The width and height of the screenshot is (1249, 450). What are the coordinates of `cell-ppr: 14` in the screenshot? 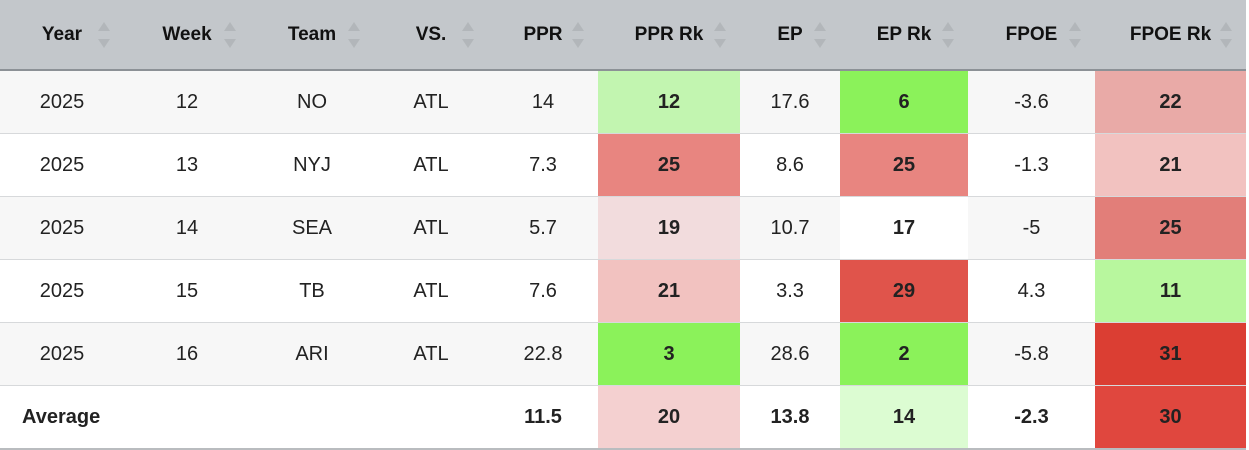 It's located at (543, 102).